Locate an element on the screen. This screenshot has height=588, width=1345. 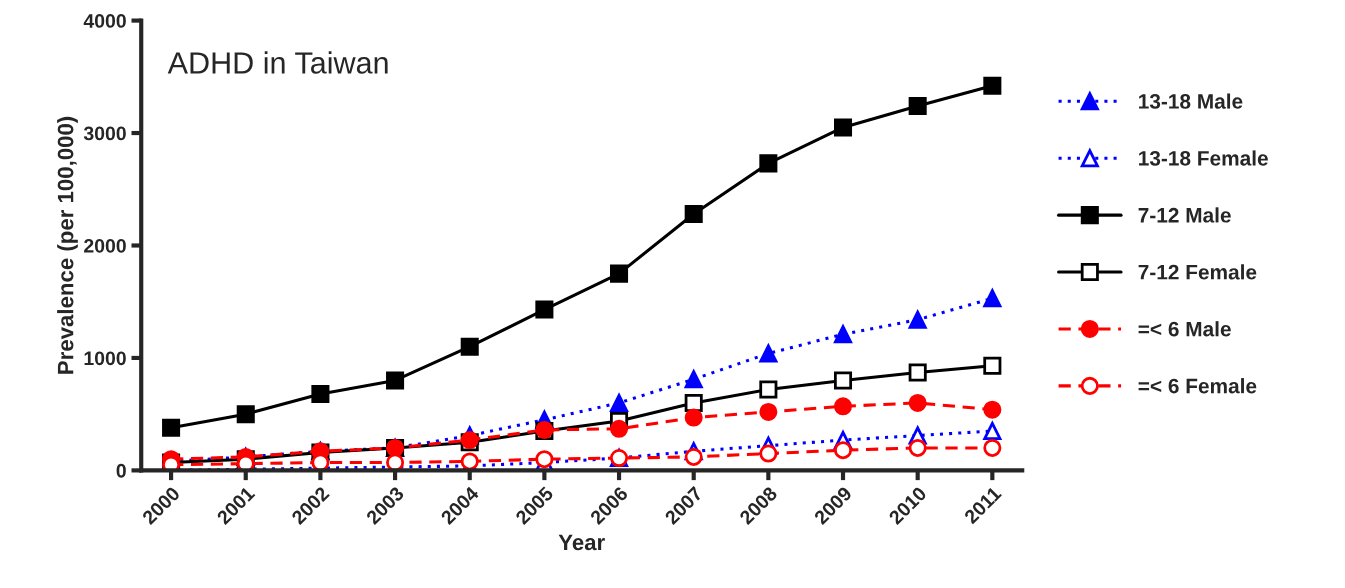
y-tick-label: 2000 is located at coordinates (105, 245).